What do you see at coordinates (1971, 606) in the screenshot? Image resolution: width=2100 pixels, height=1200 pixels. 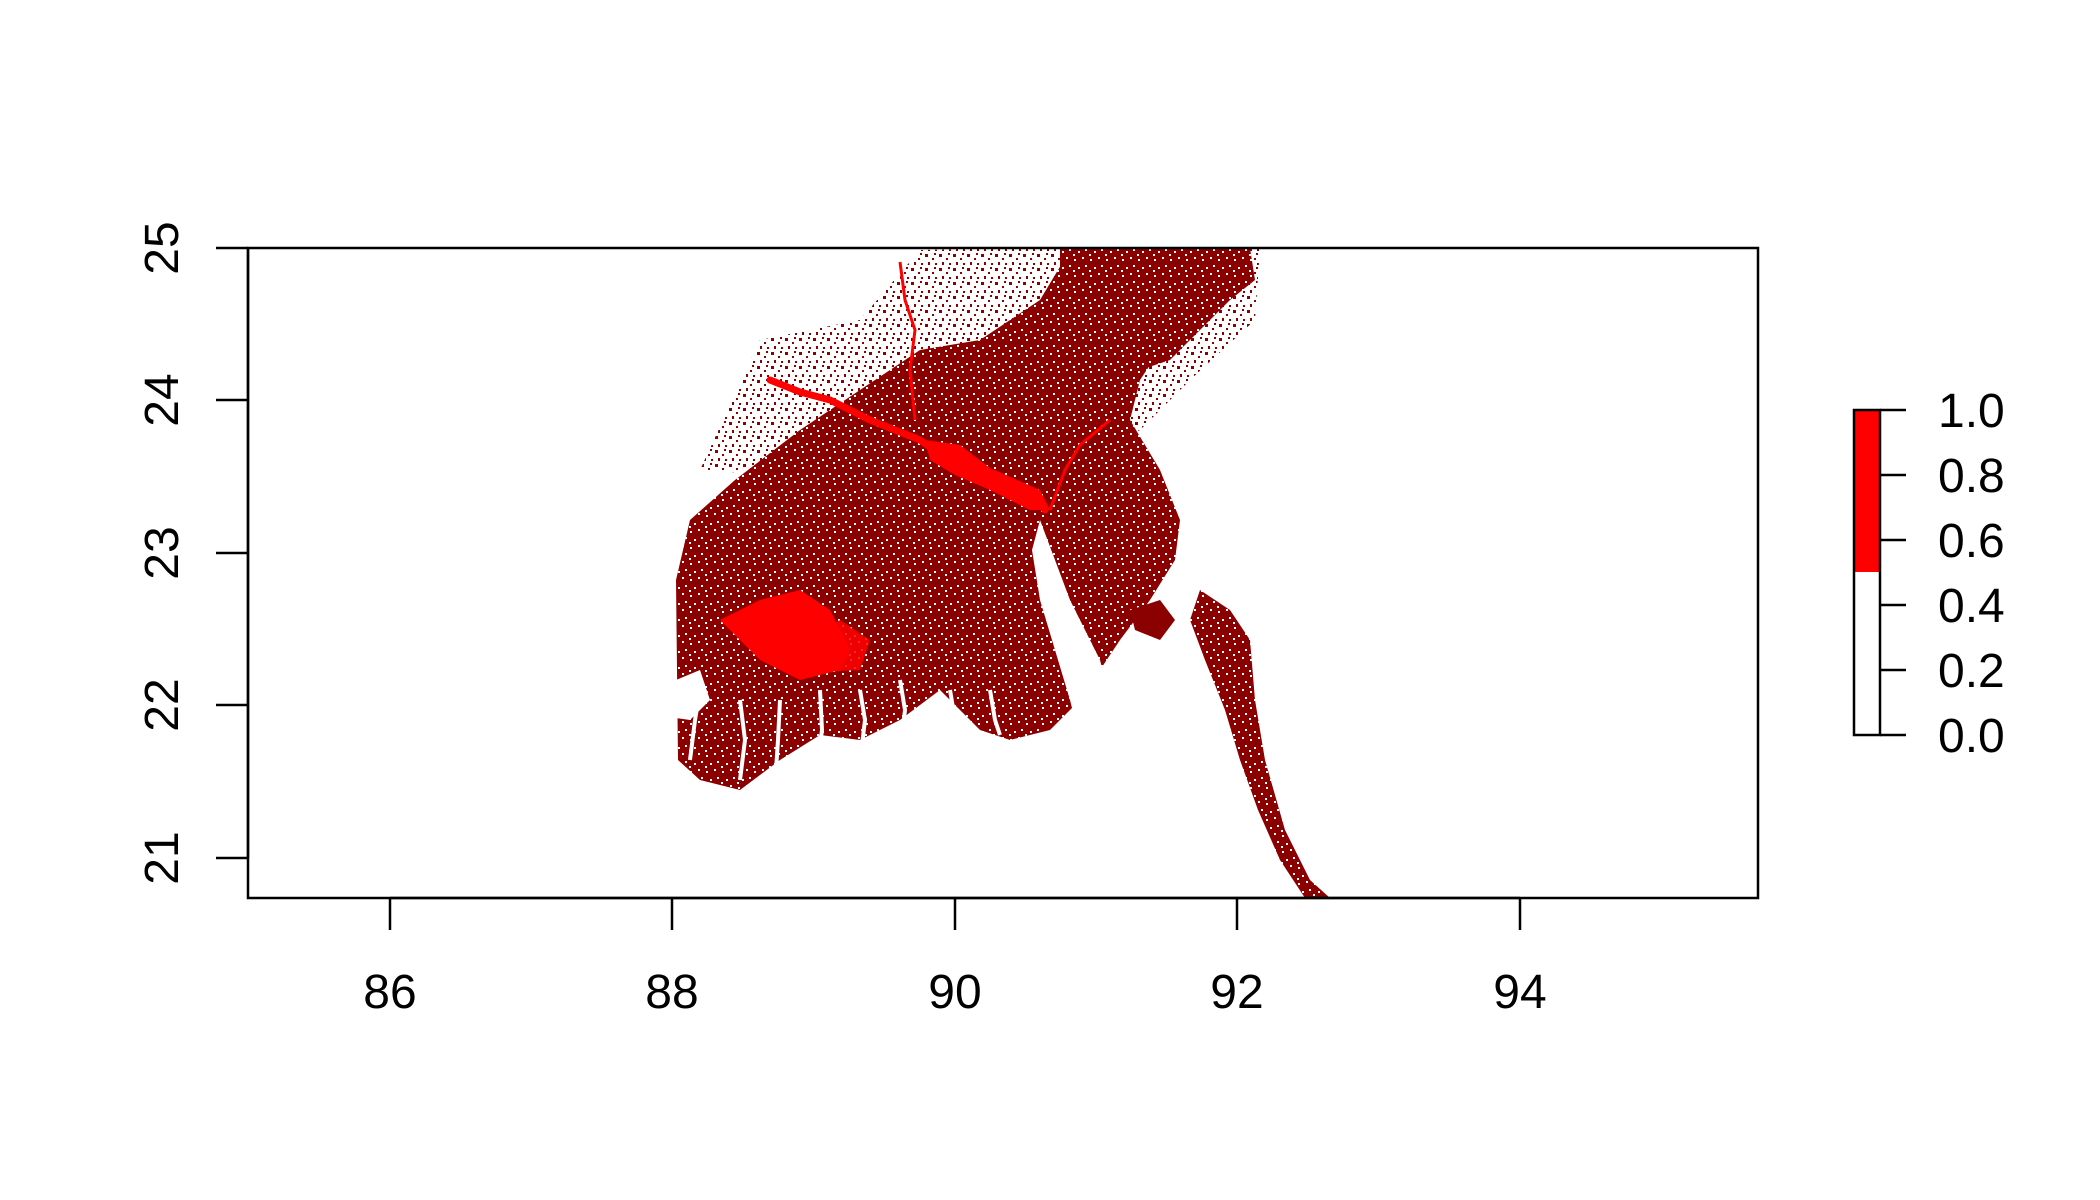 I see `legend-tick-label: 0.4` at bounding box center [1971, 606].